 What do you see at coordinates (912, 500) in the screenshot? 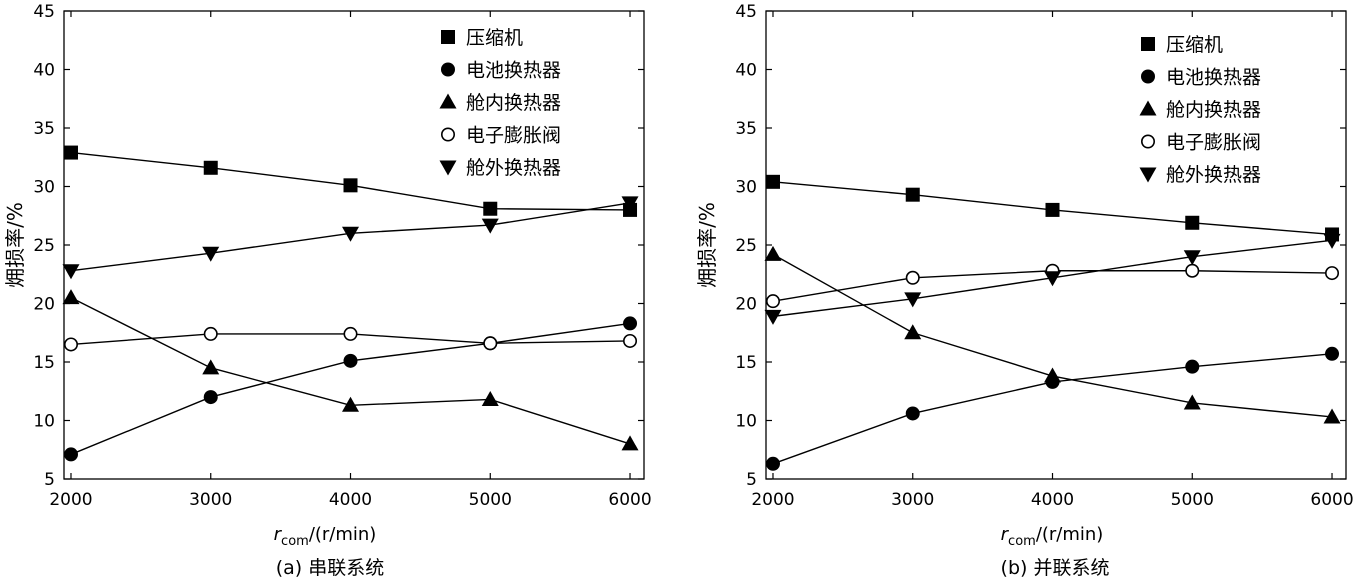
I see `x-tick-label: 3000` at bounding box center [912, 500].